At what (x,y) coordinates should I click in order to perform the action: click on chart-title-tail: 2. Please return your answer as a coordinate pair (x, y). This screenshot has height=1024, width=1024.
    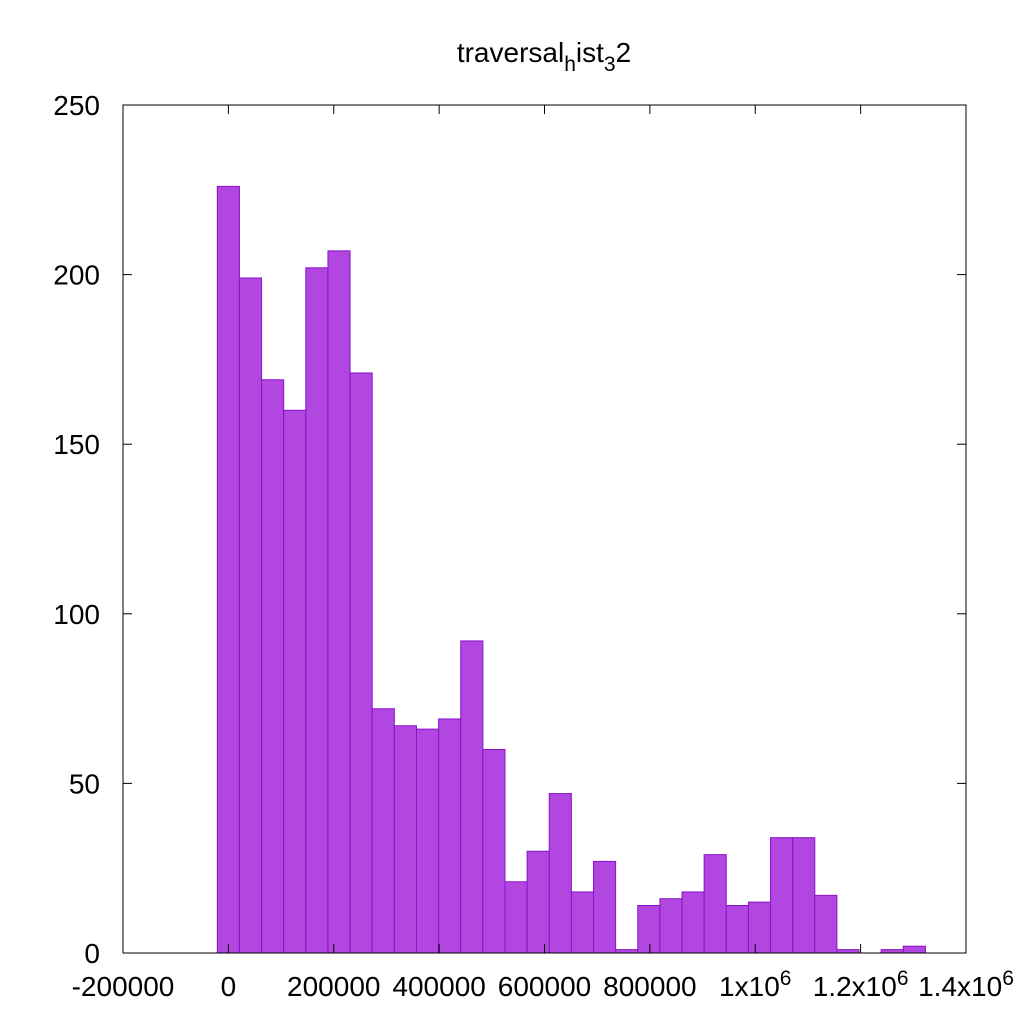
    Looking at the image, I should click on (624, 52).